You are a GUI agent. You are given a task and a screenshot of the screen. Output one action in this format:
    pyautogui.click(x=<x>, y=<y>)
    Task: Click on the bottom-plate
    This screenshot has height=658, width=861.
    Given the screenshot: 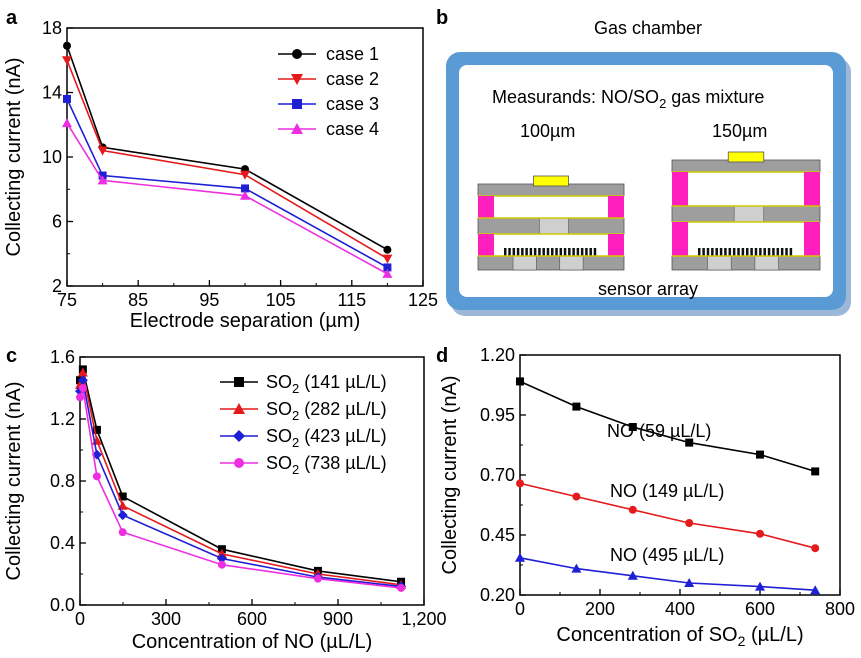 What is the action you would take?
    pyautogui.click(x=746, y=263)
    